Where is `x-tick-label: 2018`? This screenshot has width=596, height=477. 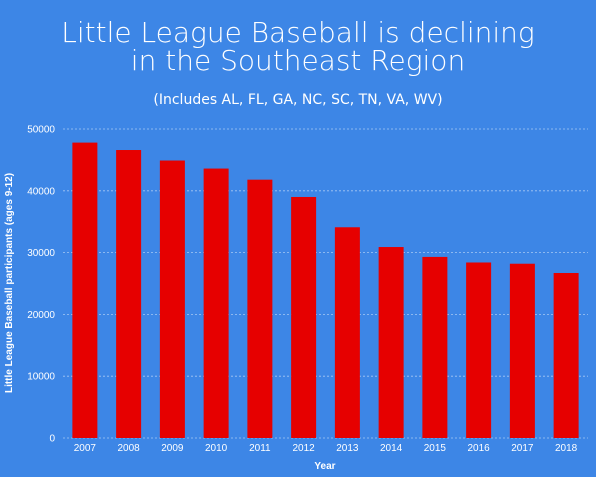
x-tick-label: 2018 is located at coordinates (566, 448).